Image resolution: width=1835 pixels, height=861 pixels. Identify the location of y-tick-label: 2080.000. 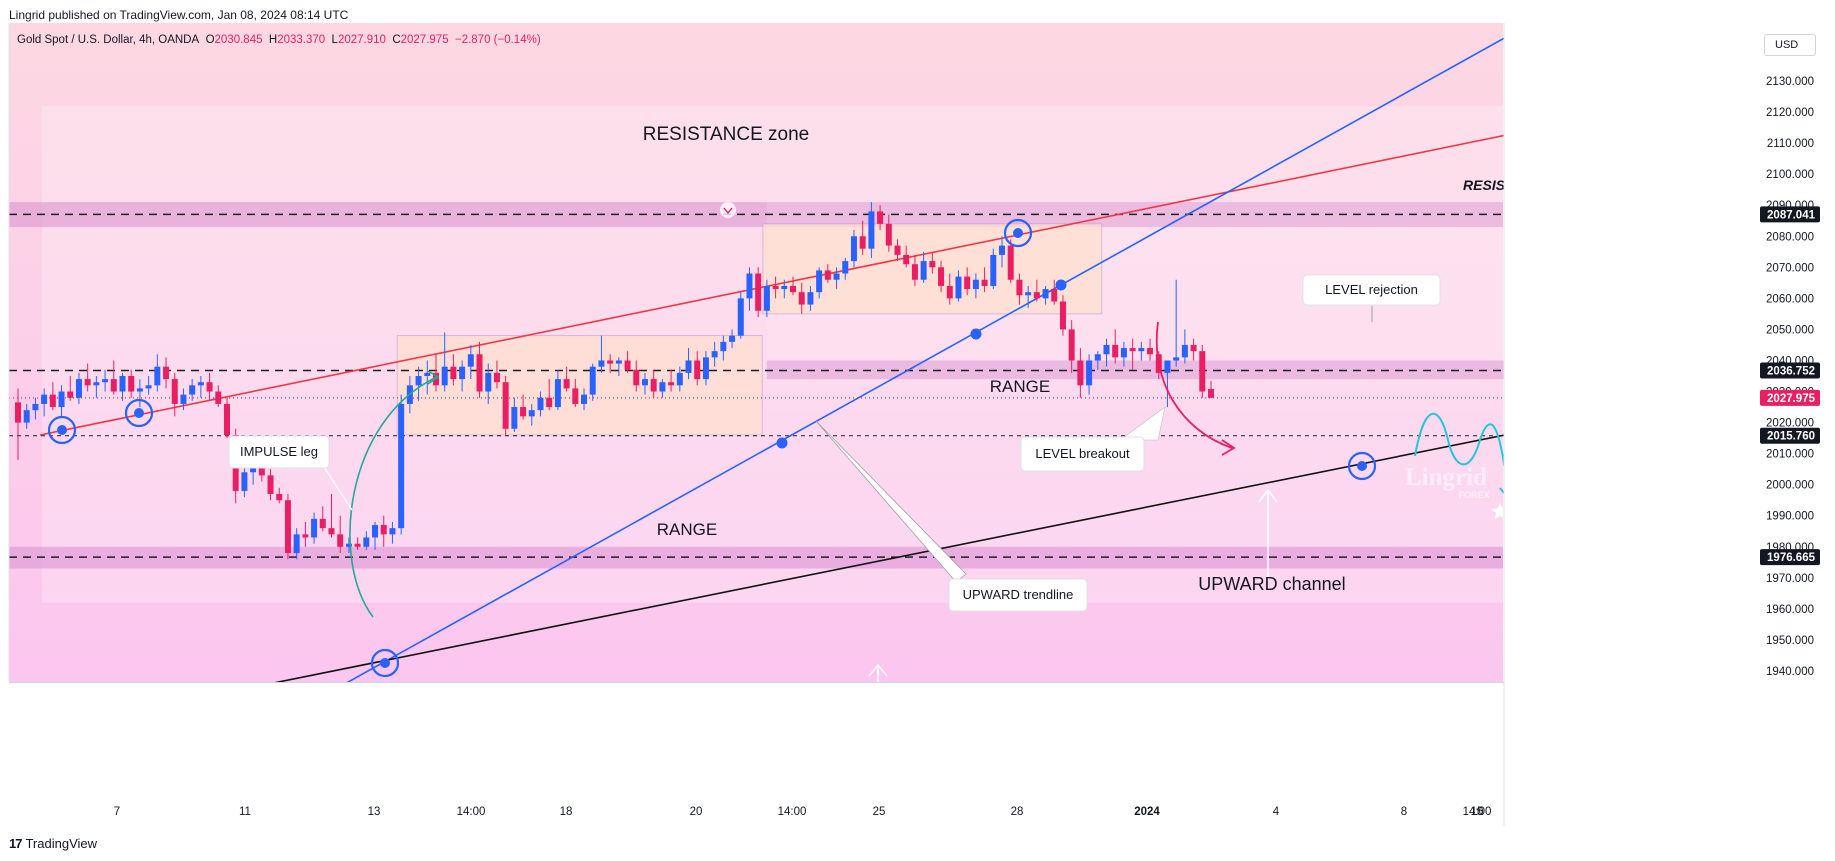
(1790, 237).